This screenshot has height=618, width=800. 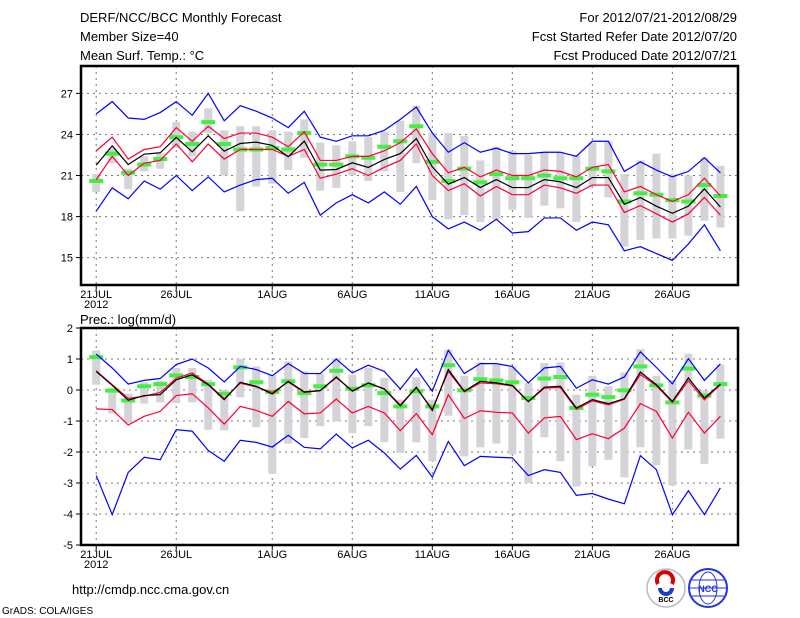 What do you see at coordinates (70, 360) in the screenshot?
I see `y-tick-label: 1` at bounding box center [70, 360].